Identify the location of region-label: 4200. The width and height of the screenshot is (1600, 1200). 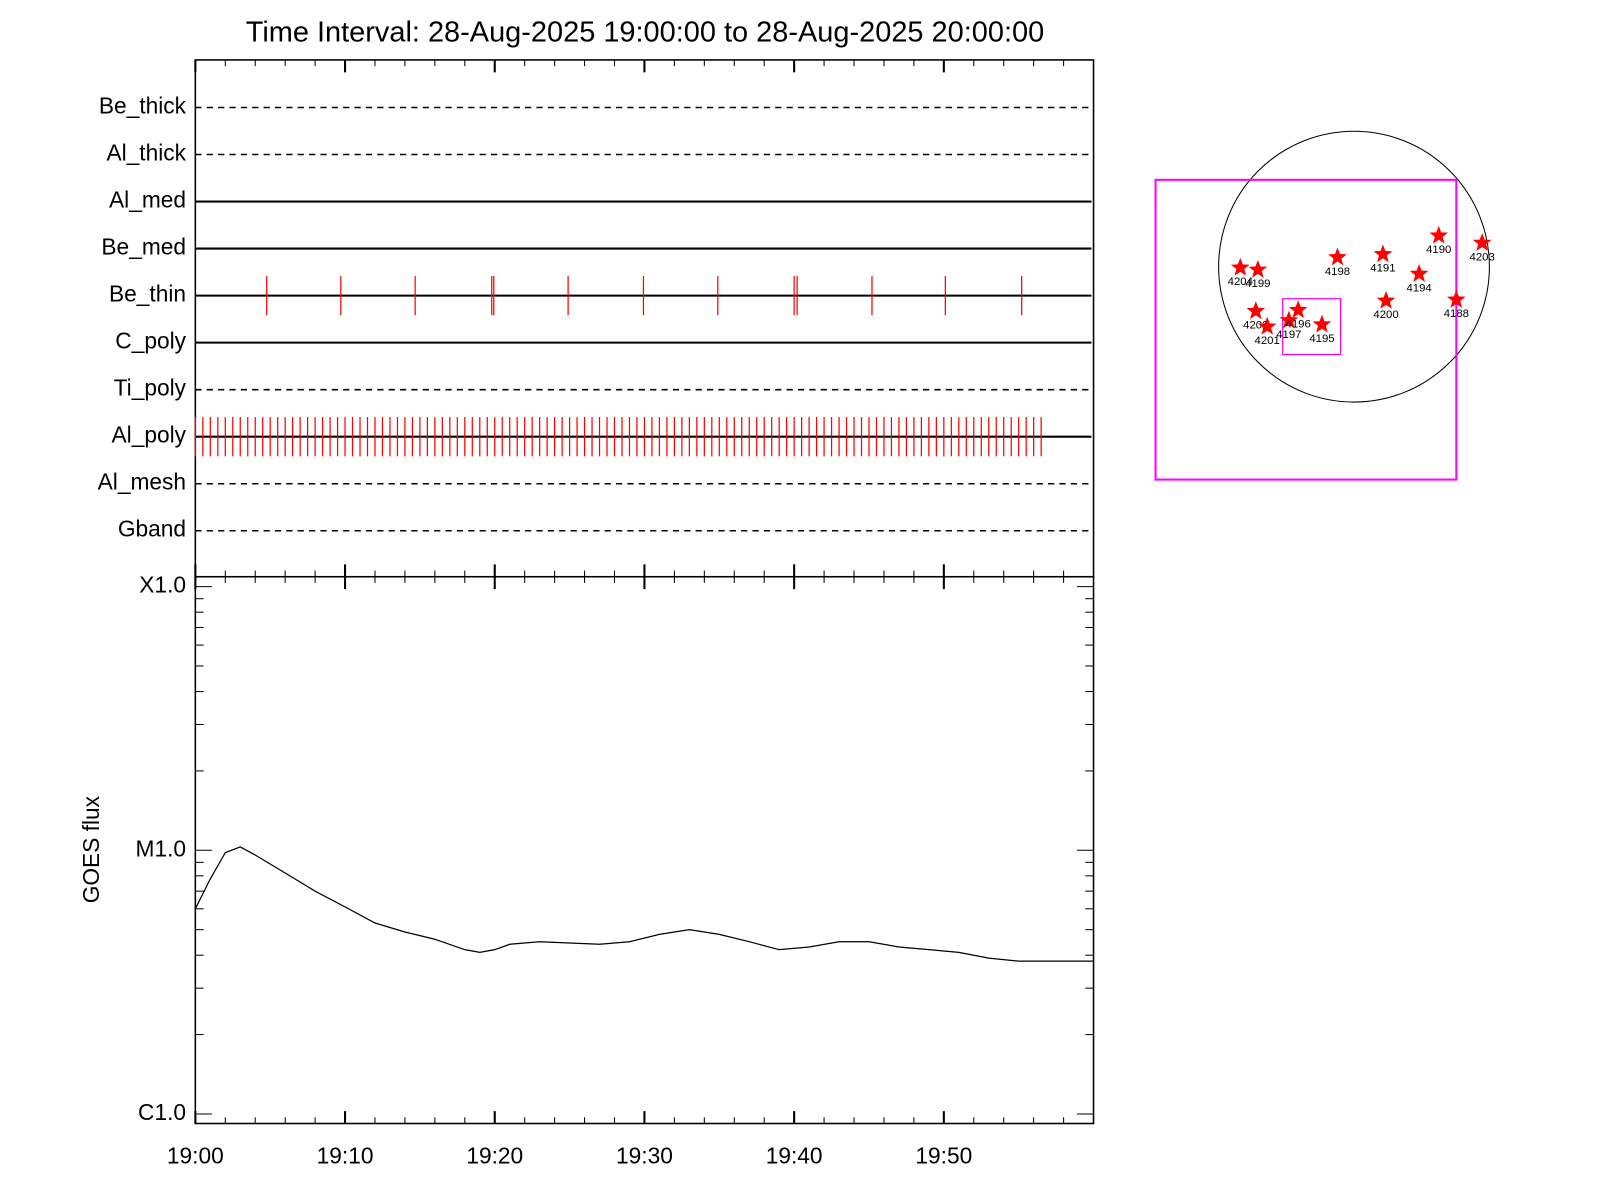
(1385, 315).